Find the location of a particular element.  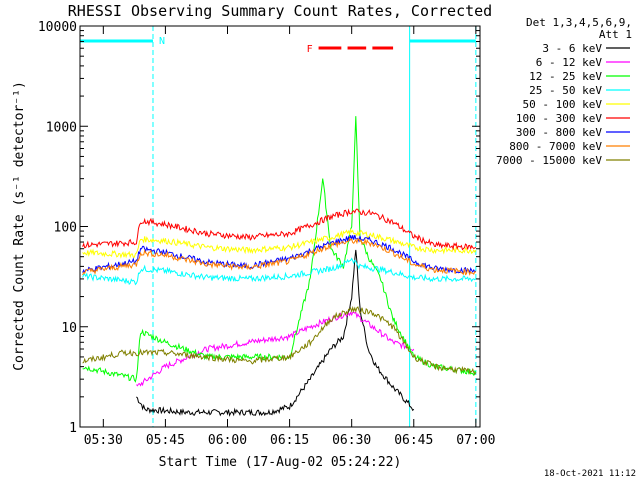

legend-label: 800 - 7000 keV is located at coordinates (555, 146).